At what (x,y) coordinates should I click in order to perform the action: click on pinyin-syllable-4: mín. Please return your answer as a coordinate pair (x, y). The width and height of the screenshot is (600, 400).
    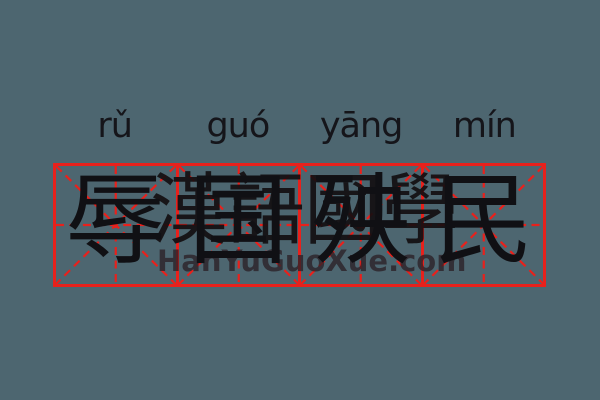
    Looking at the image, I should click on (484, 126).